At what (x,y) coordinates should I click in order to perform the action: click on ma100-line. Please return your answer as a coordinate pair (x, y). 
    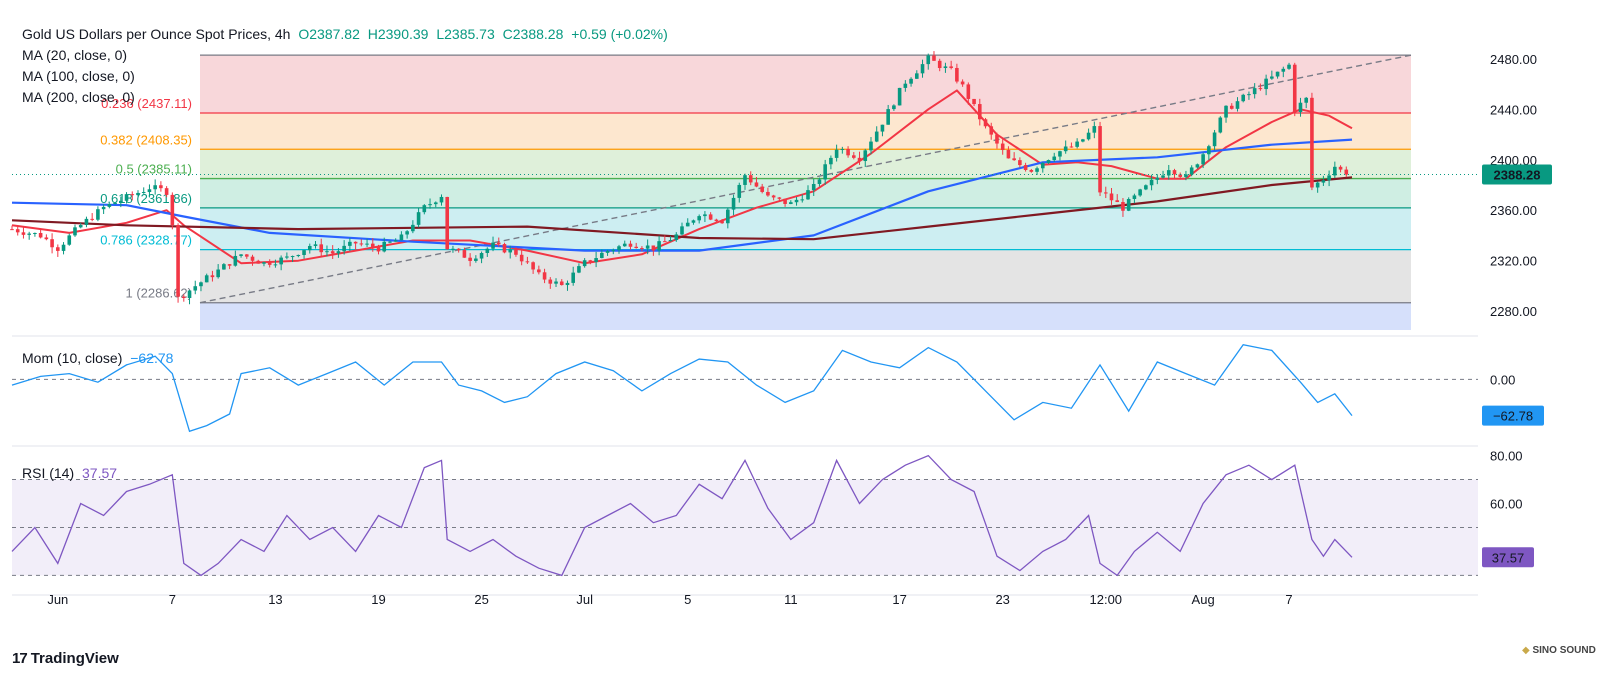
    Looking at the image, I should click on (682, 195).